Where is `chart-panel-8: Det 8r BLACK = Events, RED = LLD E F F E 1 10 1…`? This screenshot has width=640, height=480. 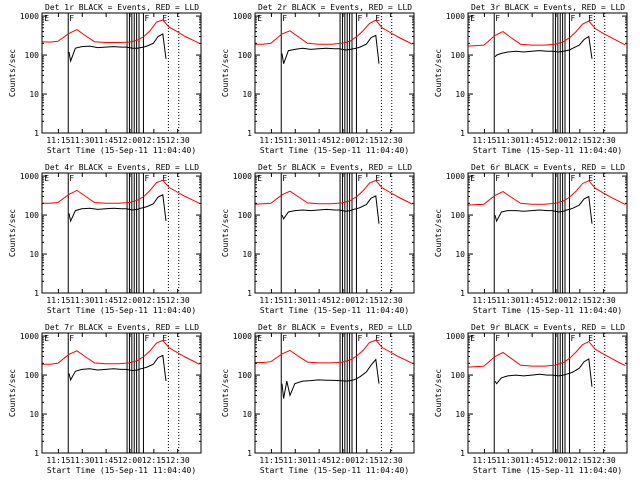 chart-panel-8: Det 8r BLACK = Events, RED = LLD E F F E 1 10 1… is located at coordinates (318, 399).